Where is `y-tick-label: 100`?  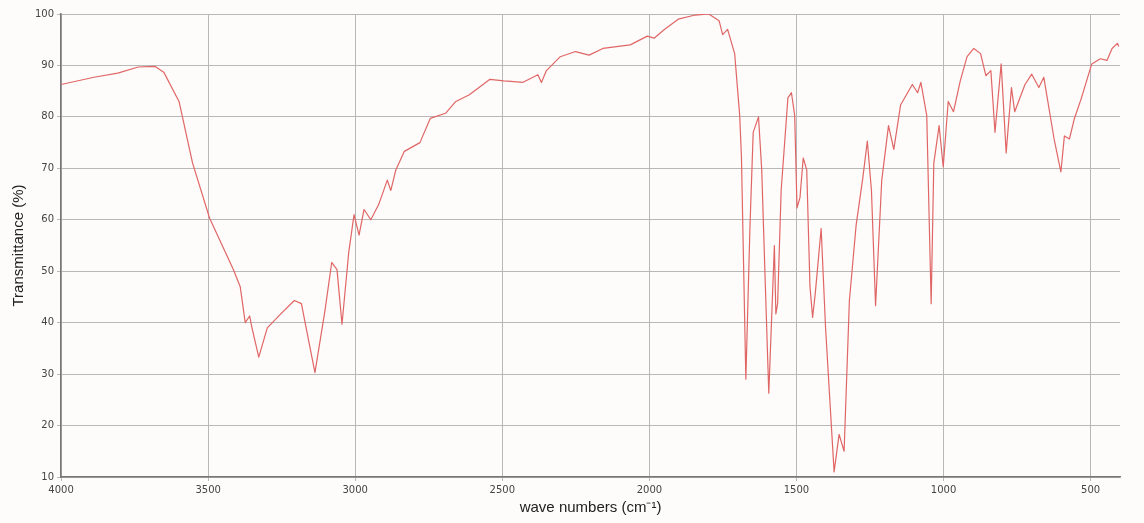
y-tick-label: 100 is located at coordinates (44, 13).